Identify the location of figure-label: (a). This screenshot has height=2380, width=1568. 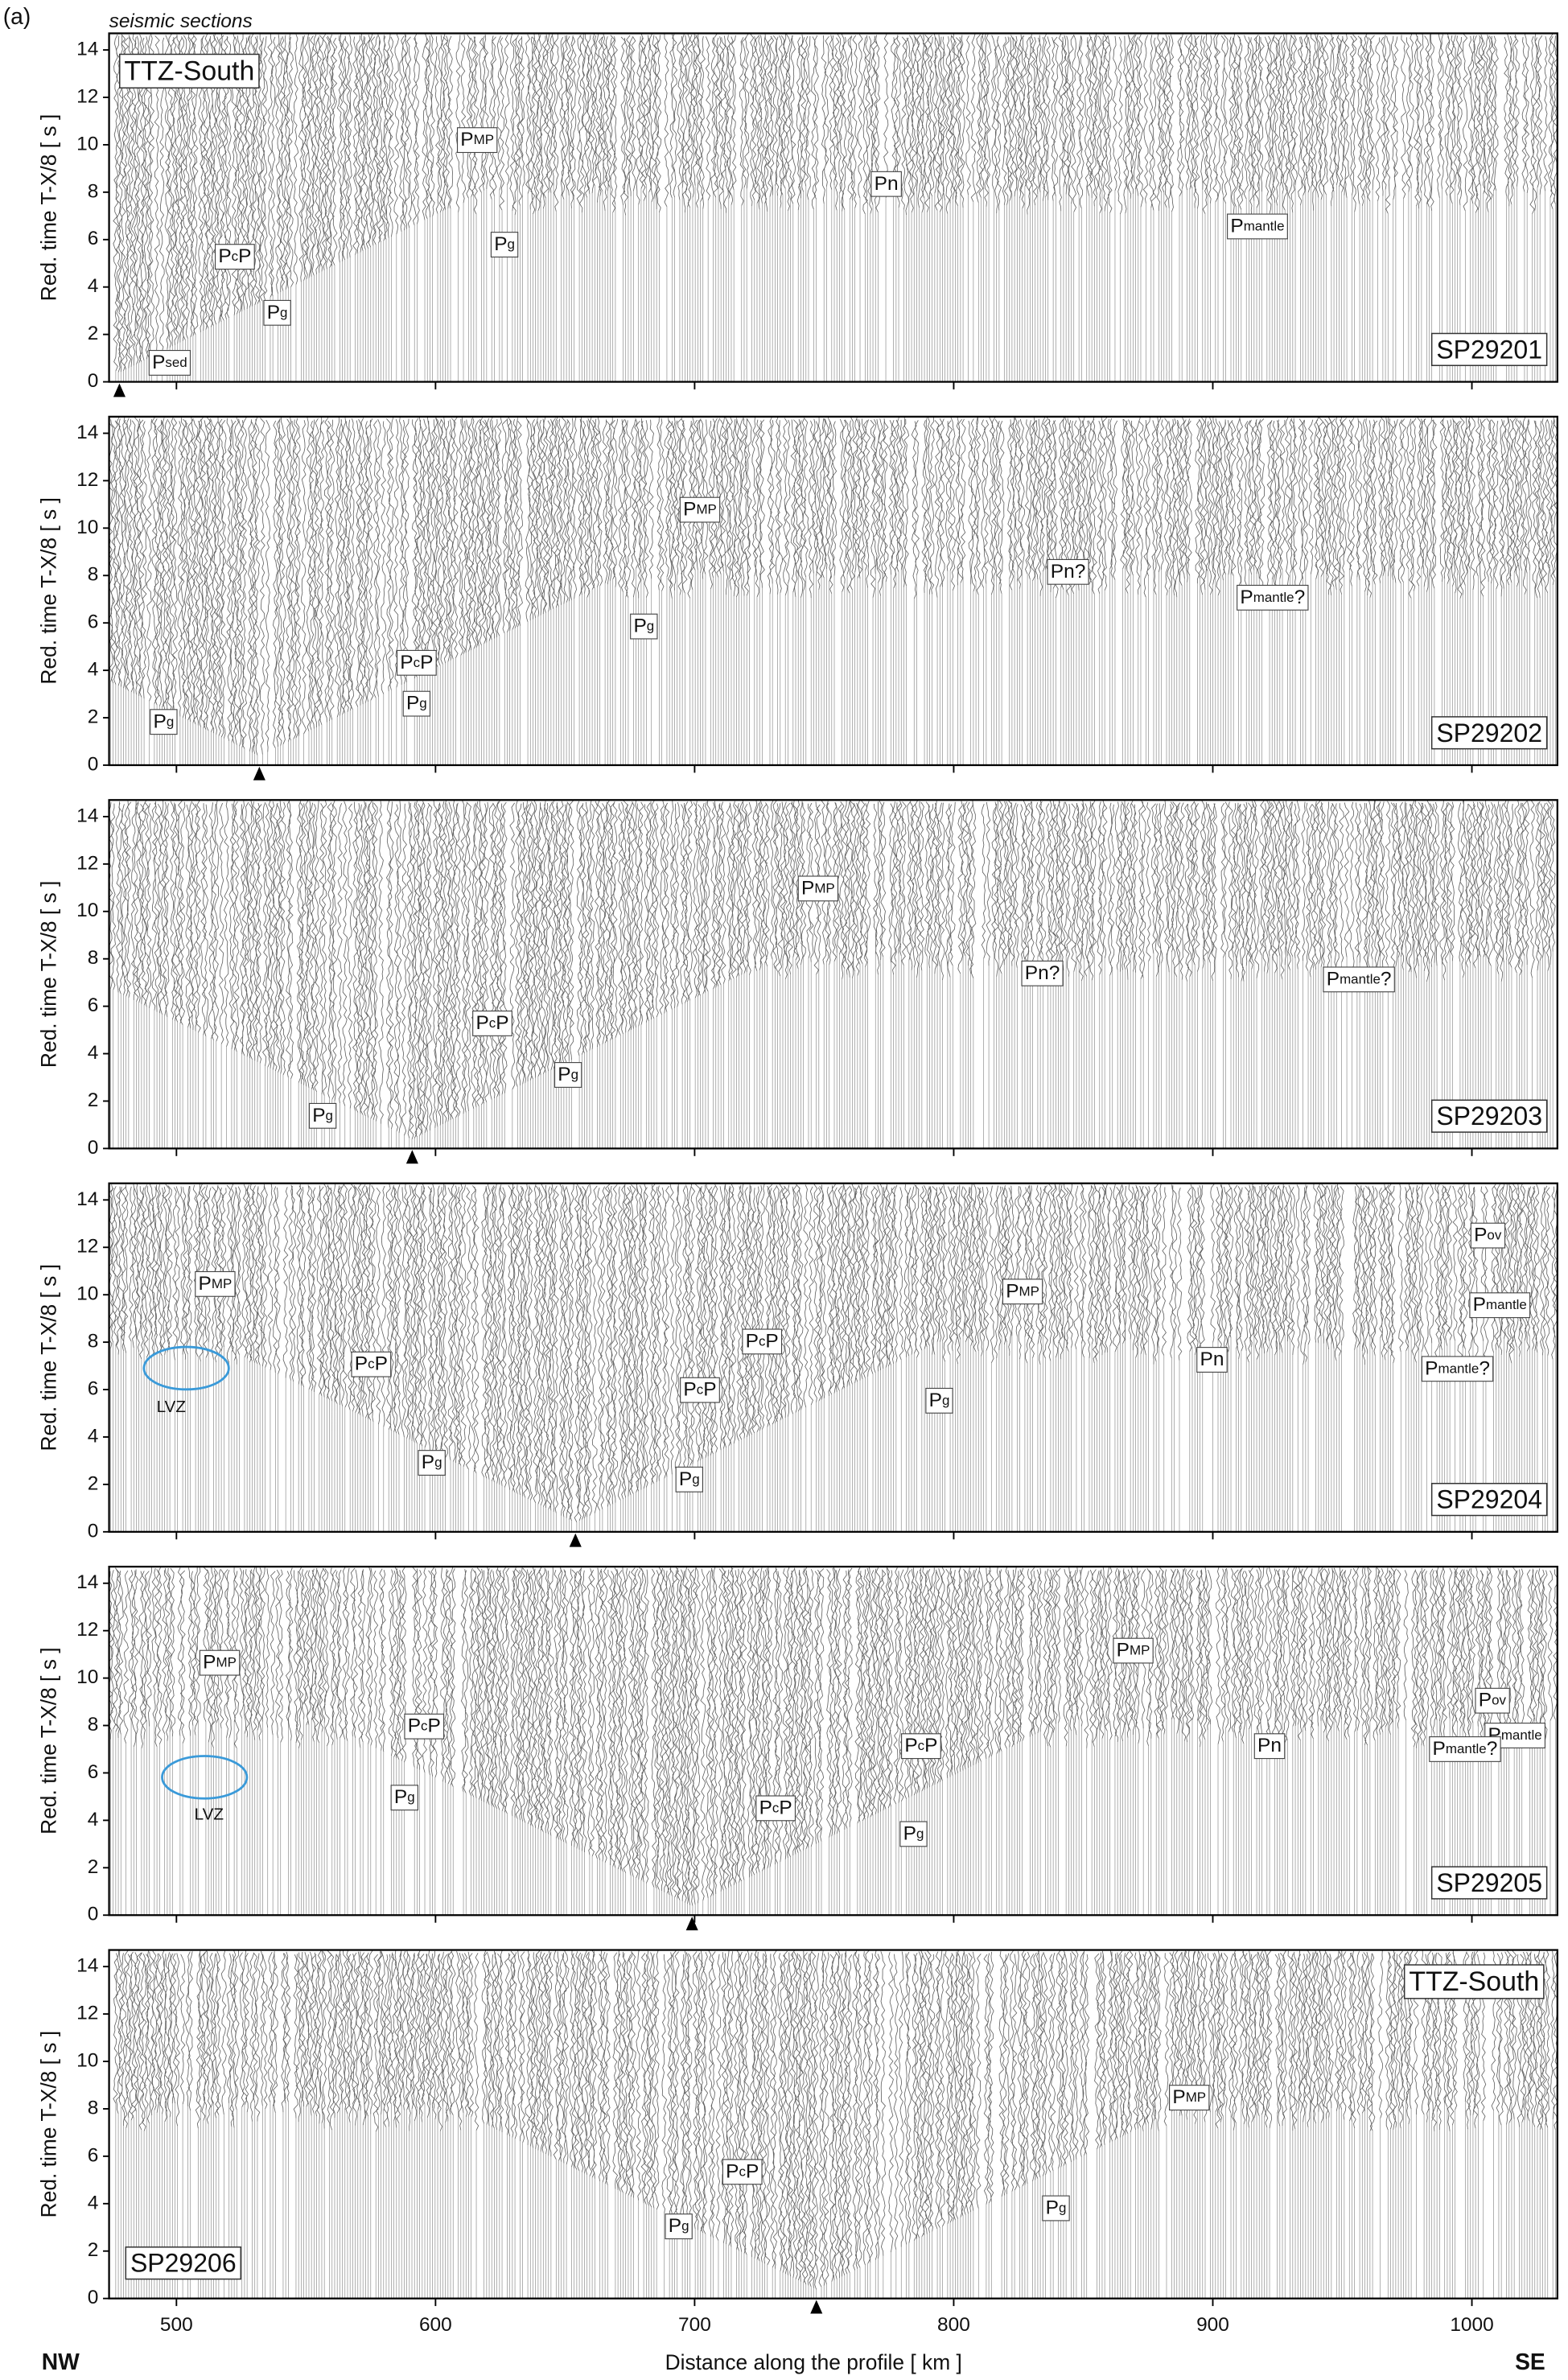
(17, 16).